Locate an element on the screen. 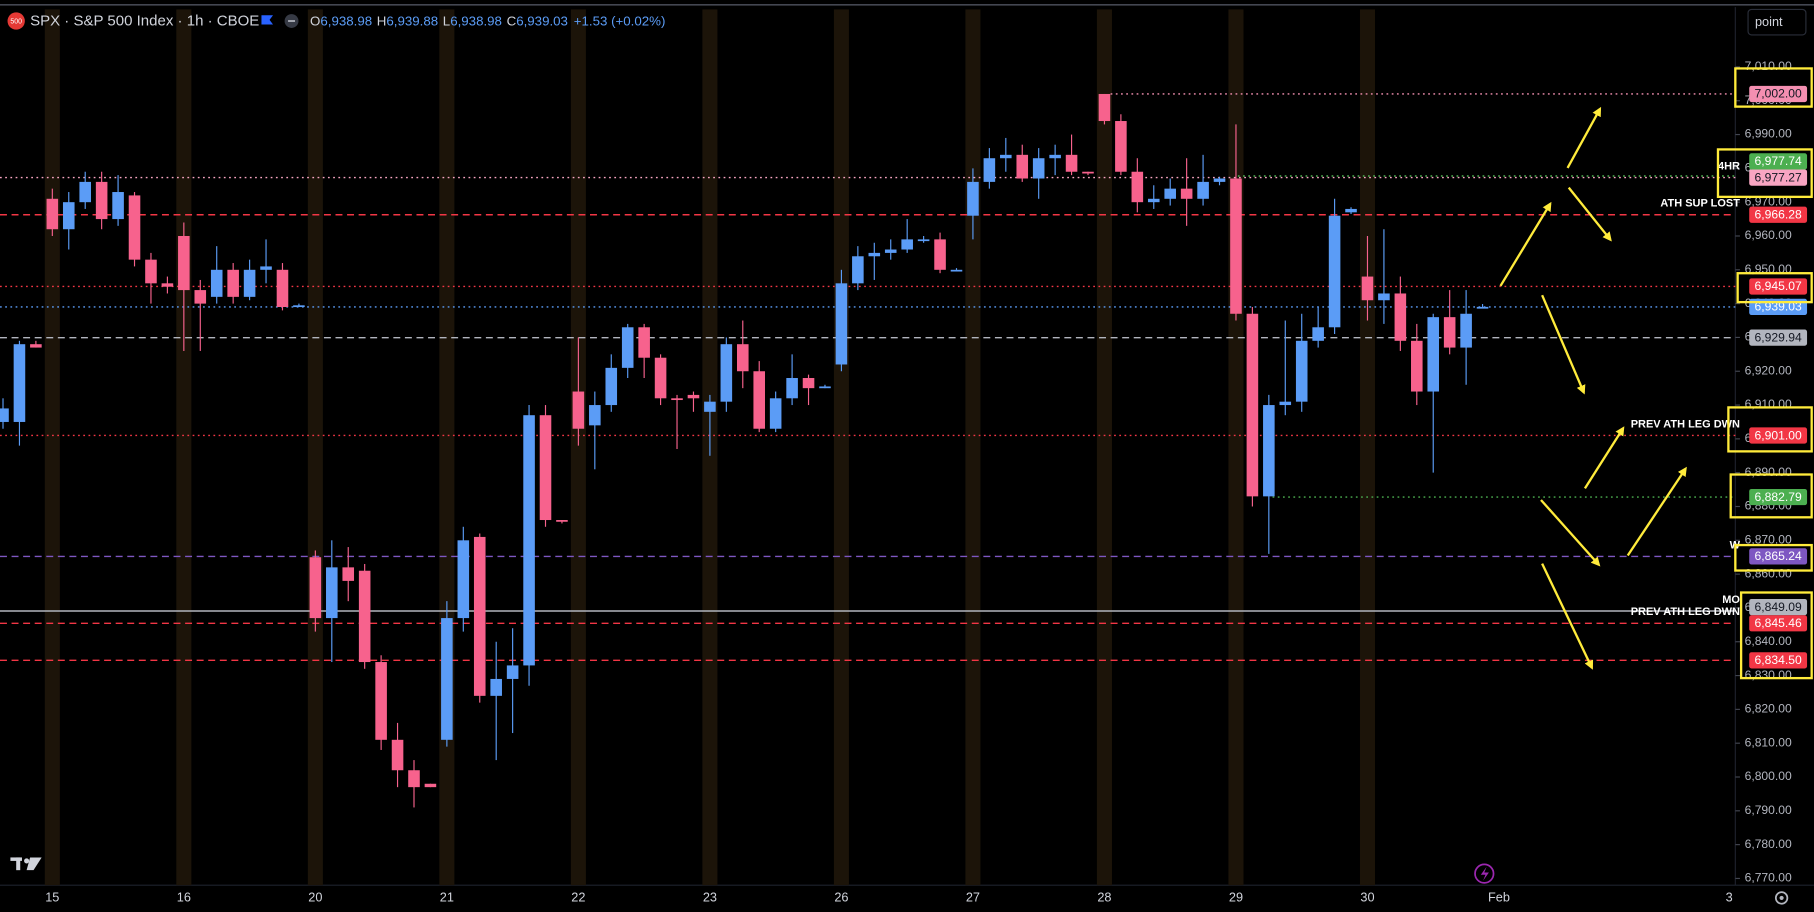 The width and height of the screenshot is (1814, 912). x-tick-label: 30 is located at coordinates (1367, 896).